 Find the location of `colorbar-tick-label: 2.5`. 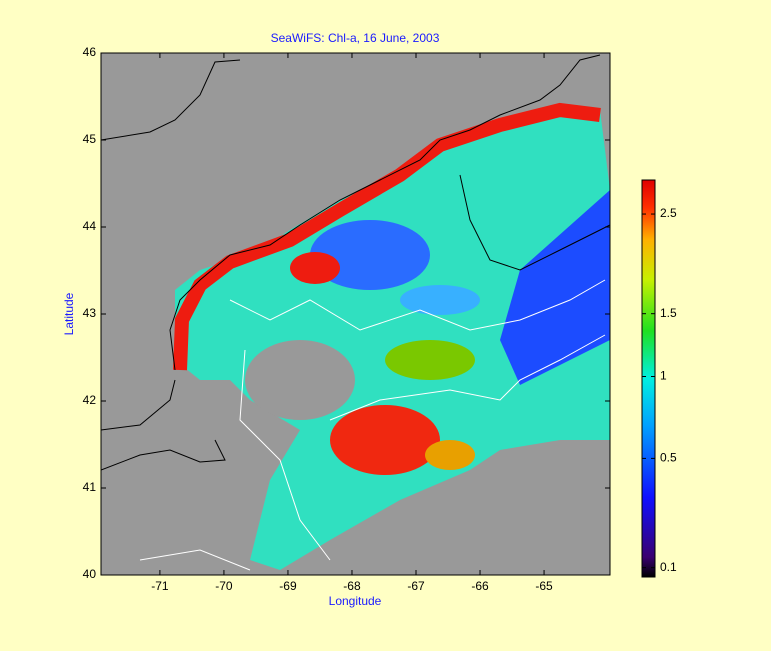

colorbar-tick-label: 2.5 is located at coordinates (668, 213).